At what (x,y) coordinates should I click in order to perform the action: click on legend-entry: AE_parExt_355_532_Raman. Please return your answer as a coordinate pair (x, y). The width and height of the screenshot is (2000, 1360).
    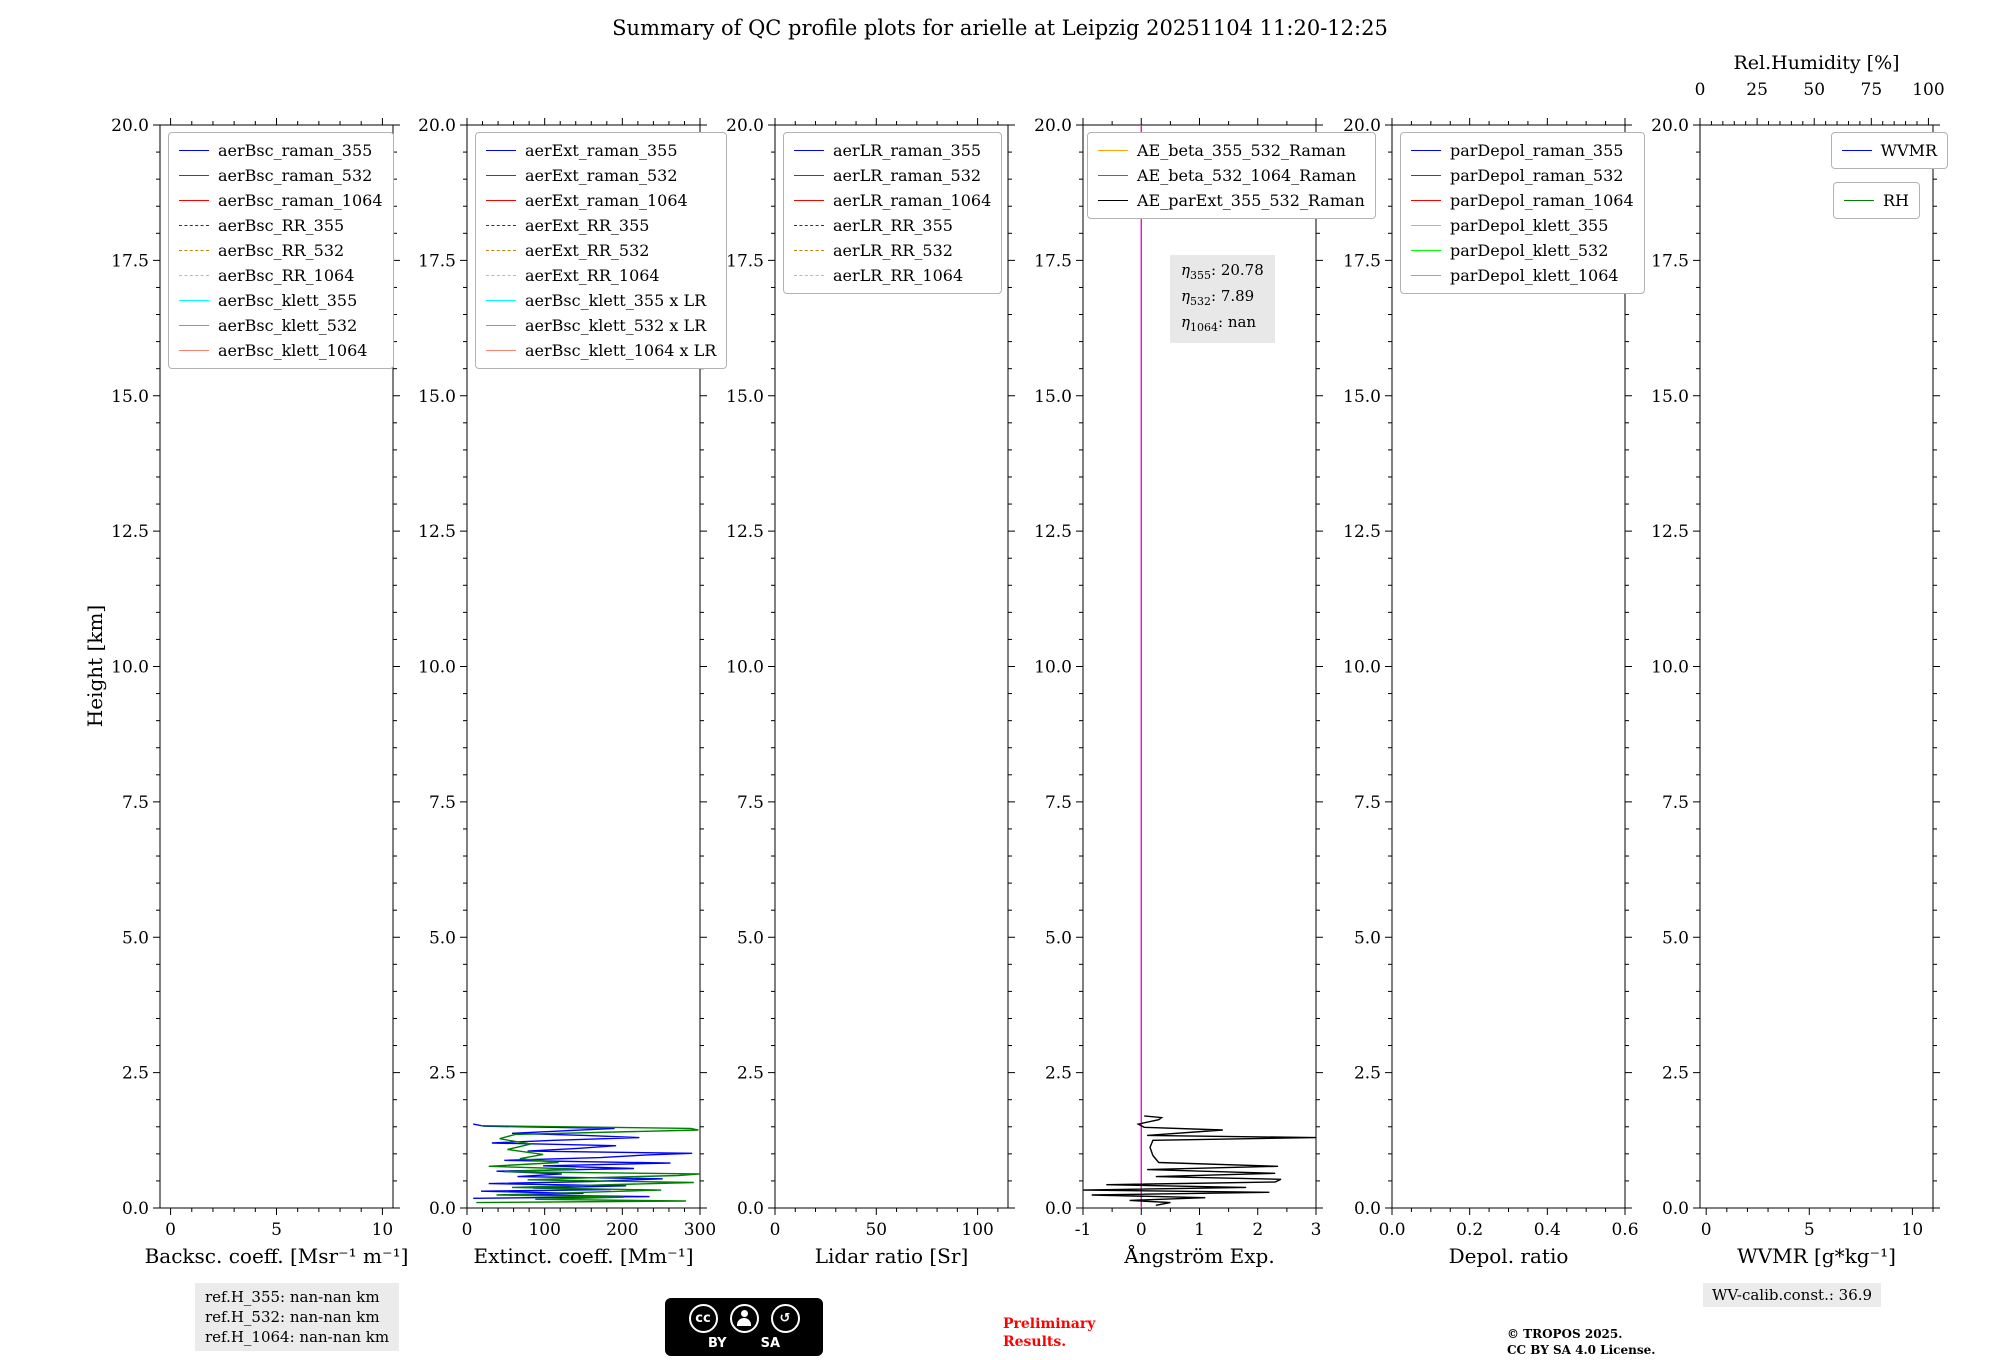
    Looking at the image, I should click on (1231, 200).